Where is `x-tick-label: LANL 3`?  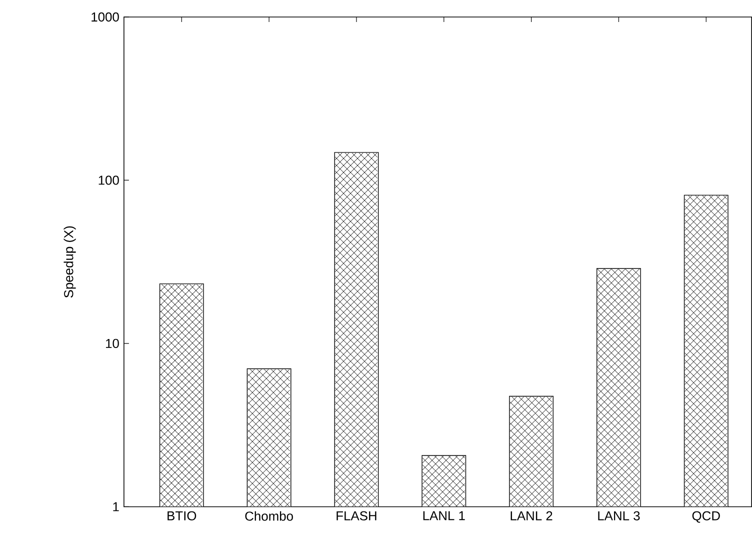 x-tick-label: LANL 3 is located at coordinates (619, 516).